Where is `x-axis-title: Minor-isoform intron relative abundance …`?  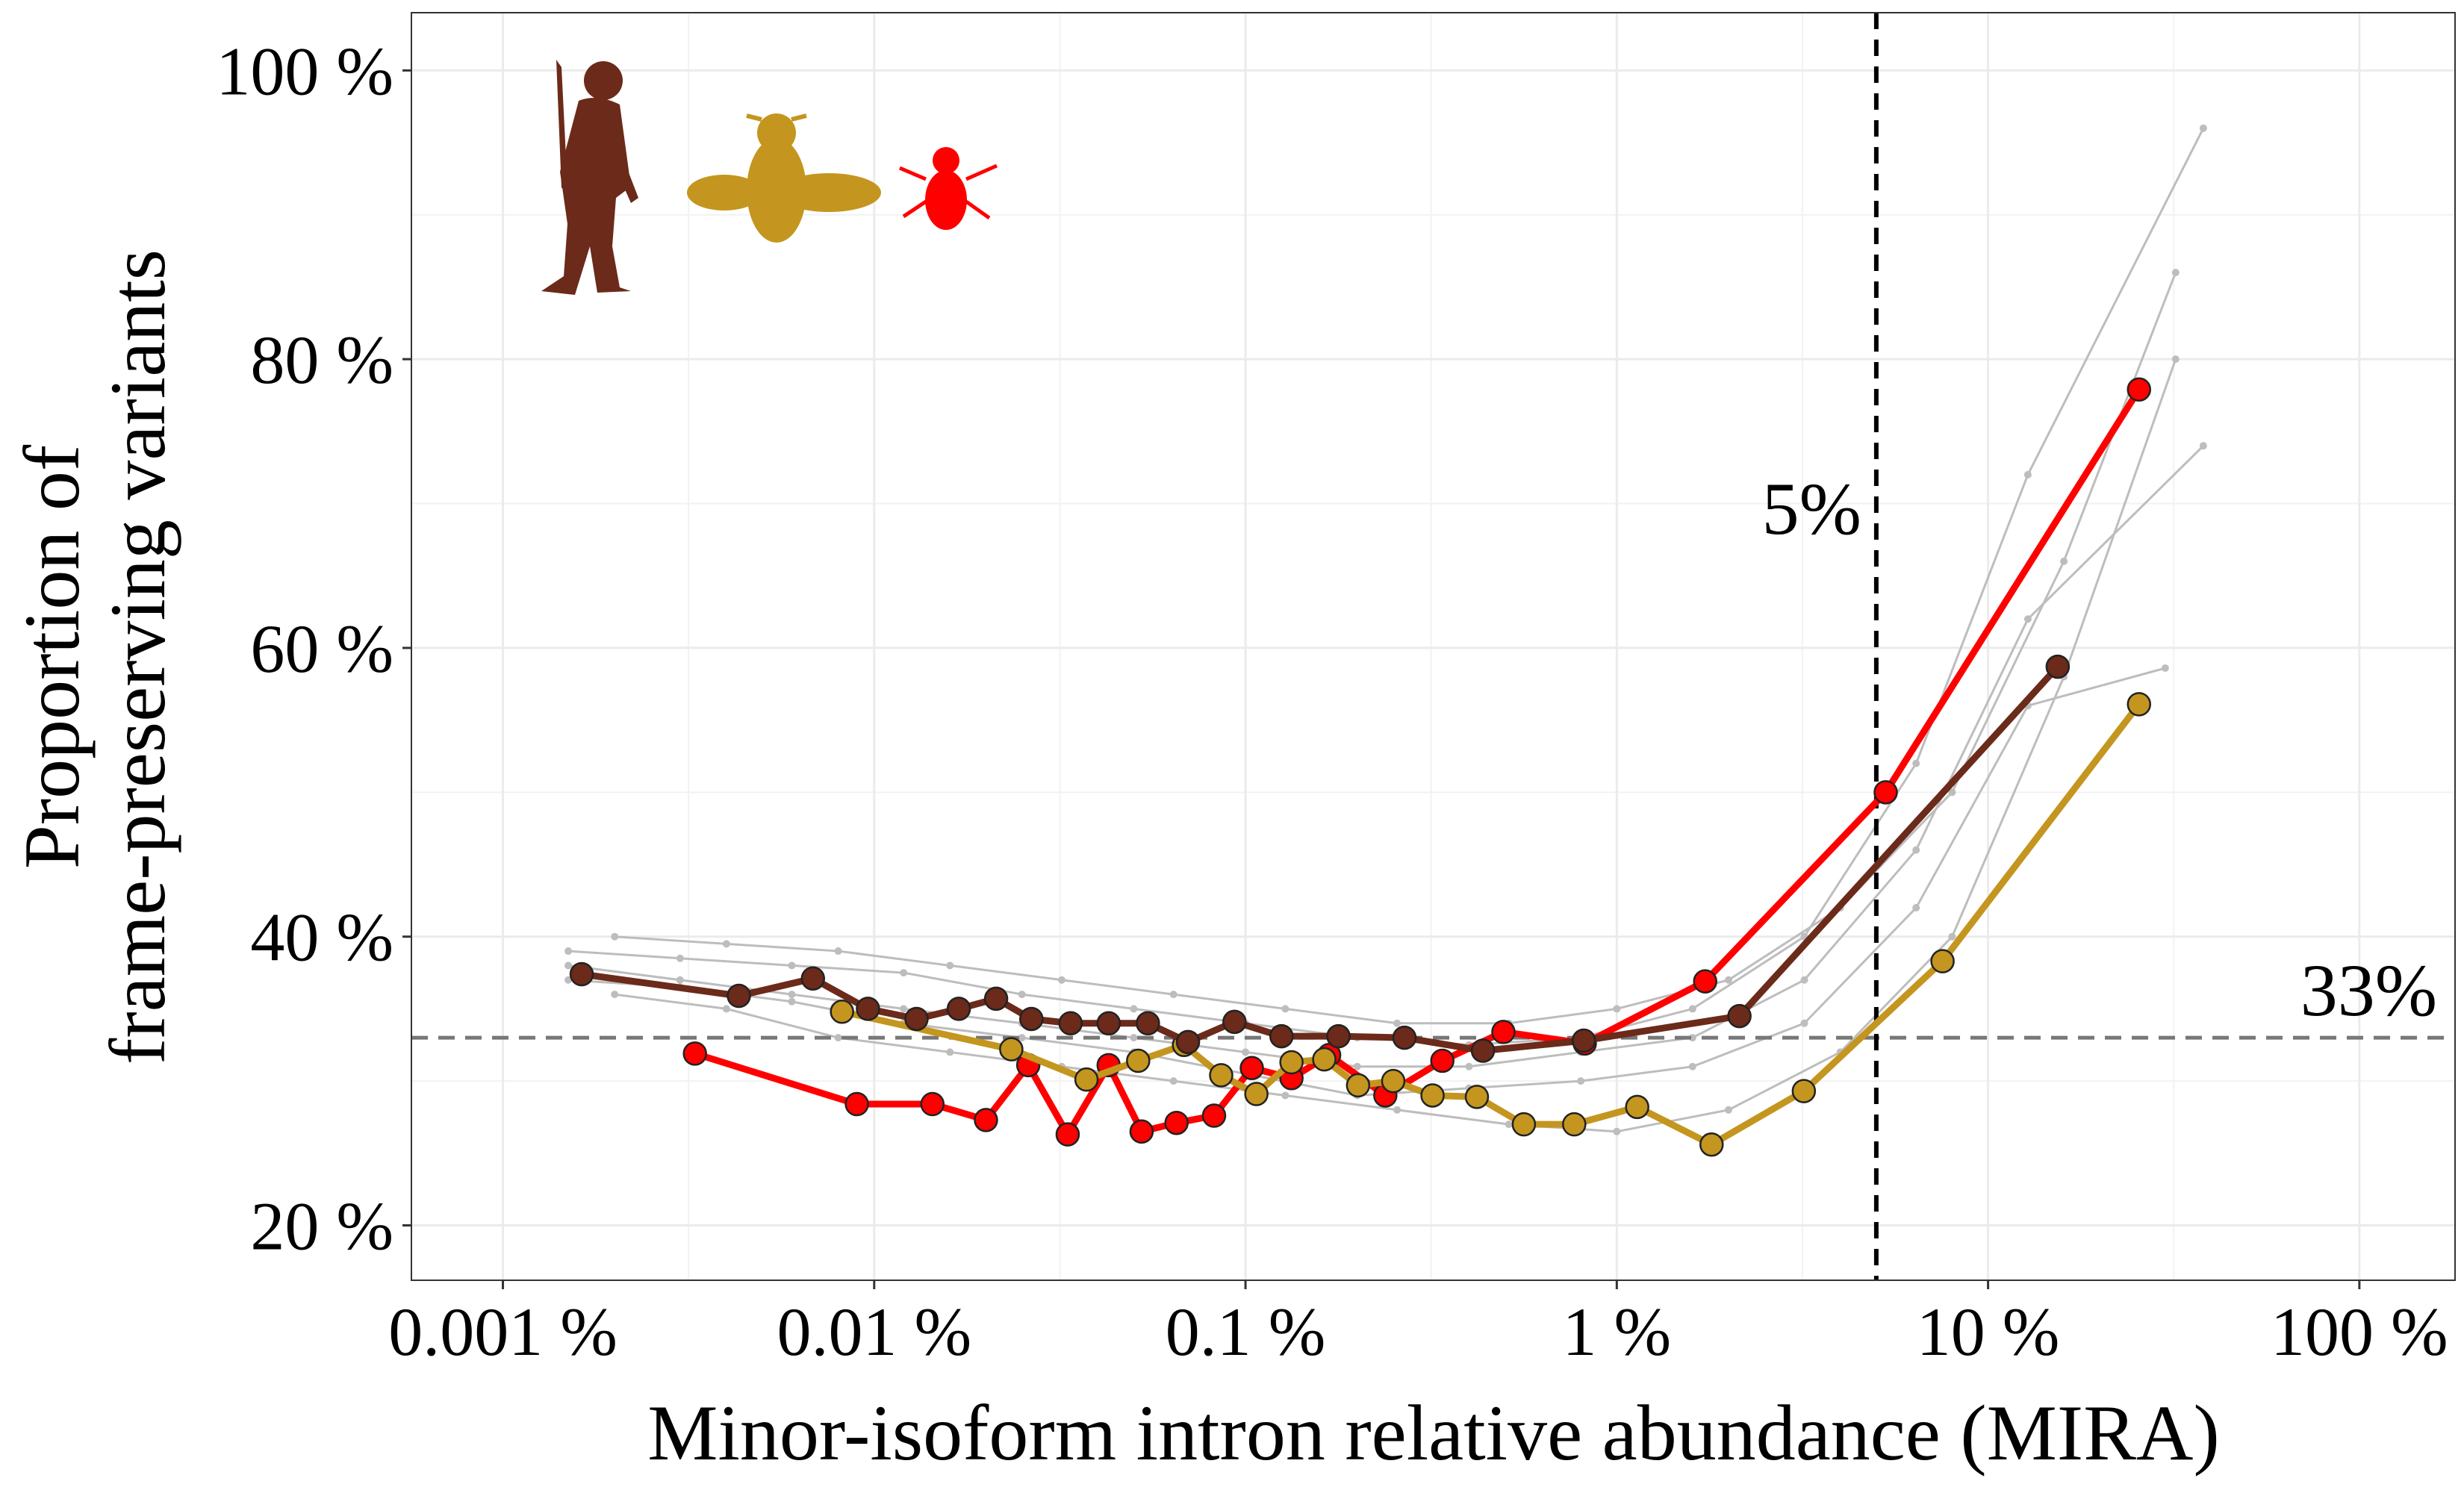 x-axis-title: Minor-isoform intron relative abundance … is located at coordinates (1433, 1433).